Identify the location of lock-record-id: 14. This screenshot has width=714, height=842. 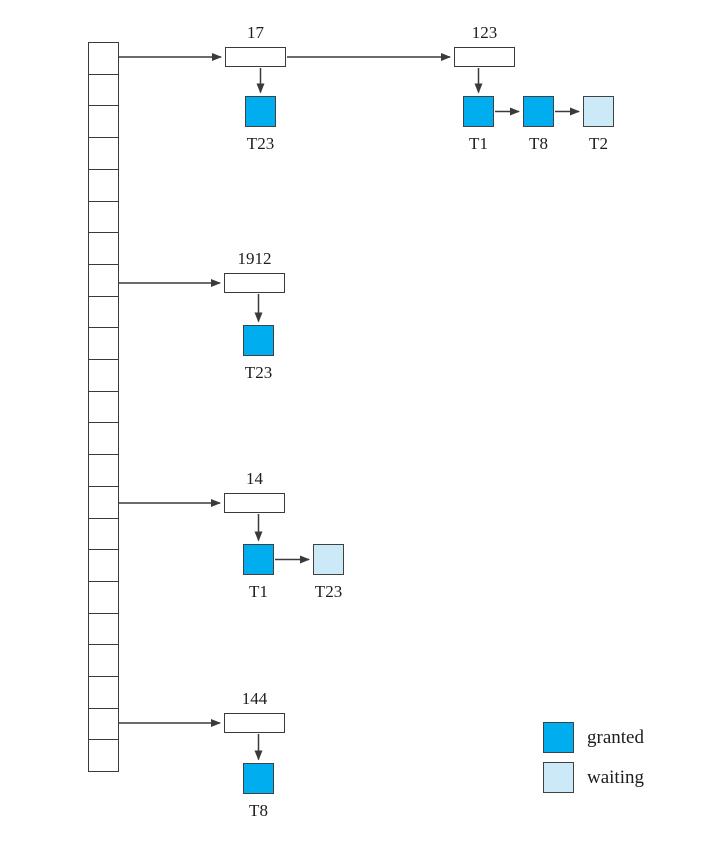
(254, 478).